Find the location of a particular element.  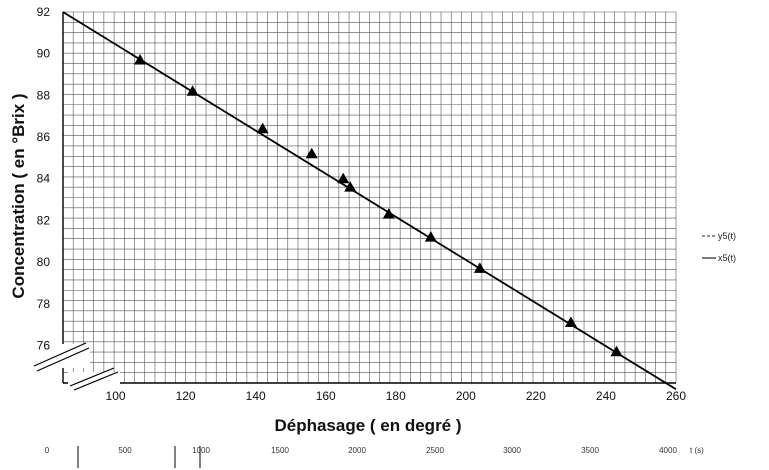

y-tick-label: 84 is located at coordinates (44, 179).